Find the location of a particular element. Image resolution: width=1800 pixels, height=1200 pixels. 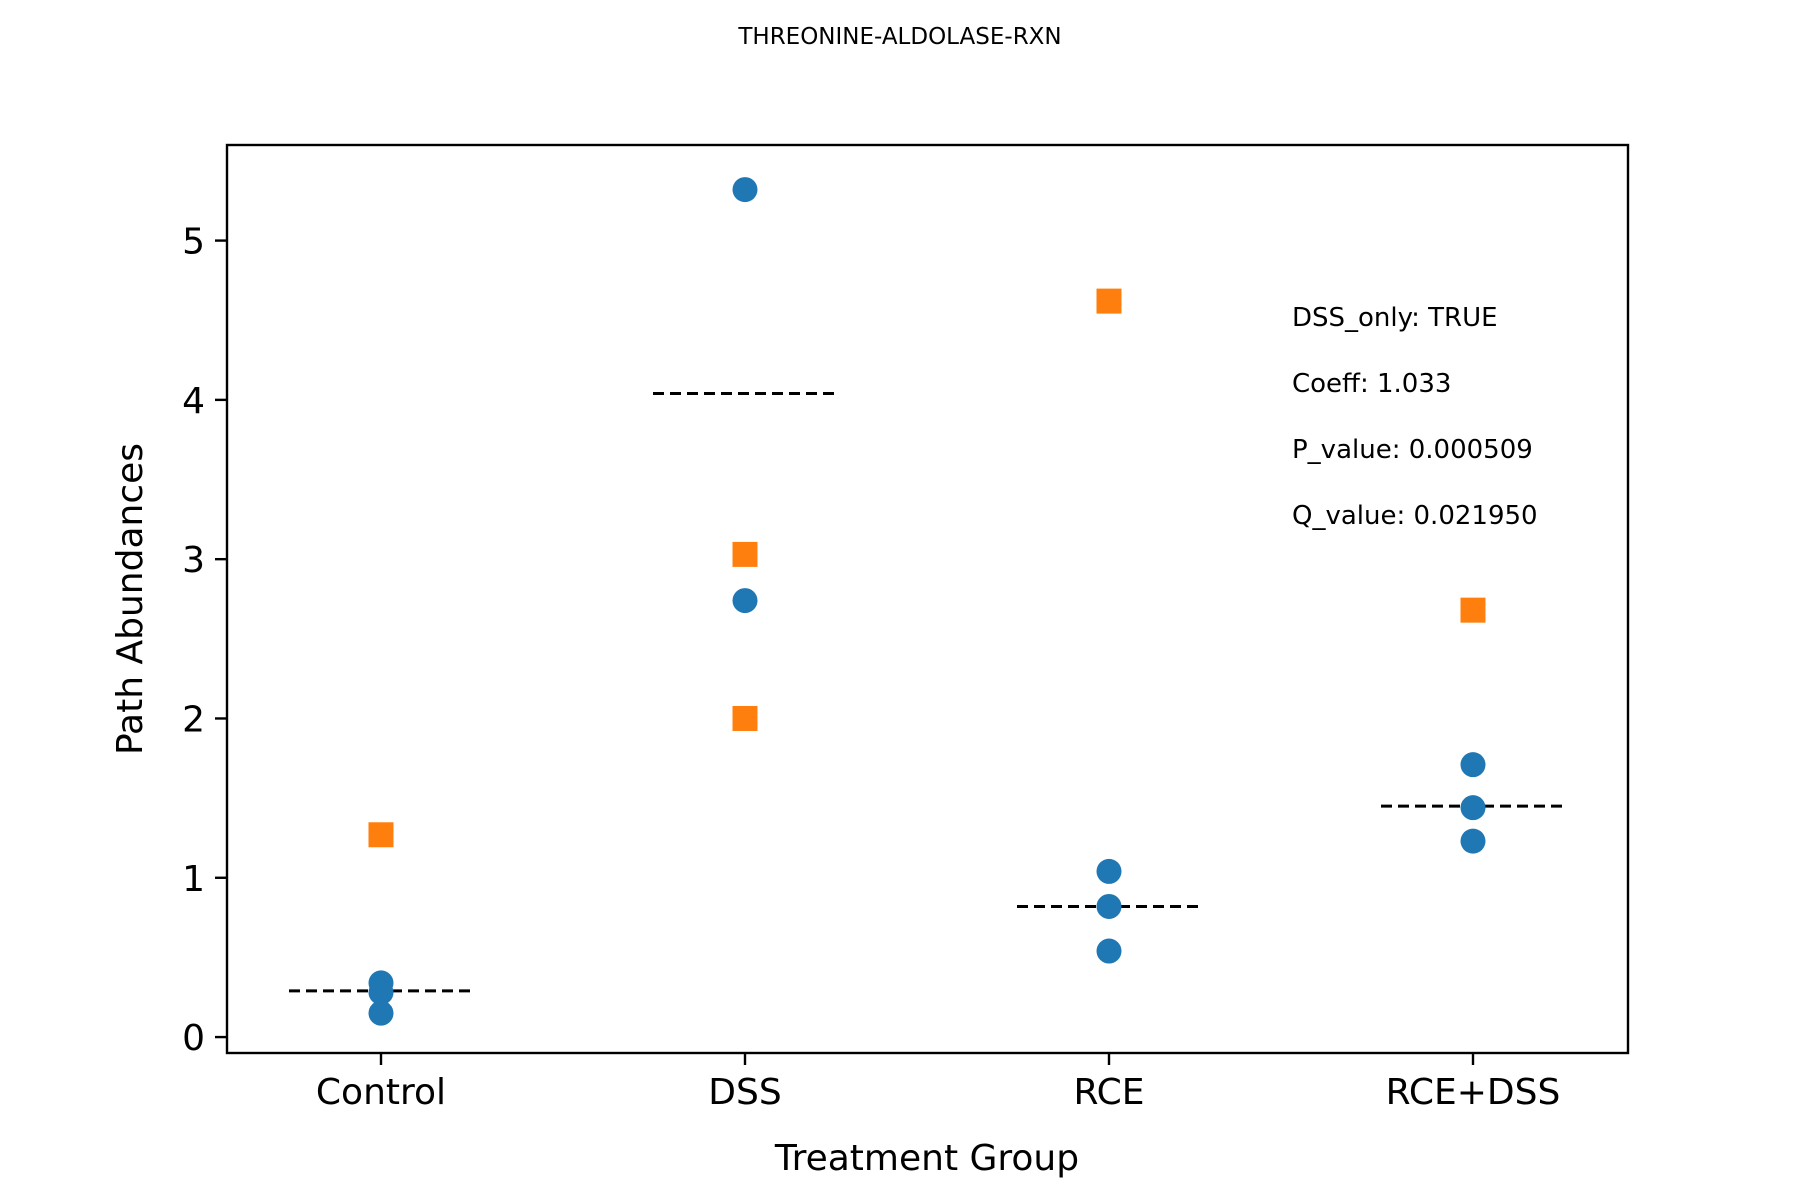

y-axis-ticks: 0 1 2 3 4 5 is located at coordinates (204, 640).